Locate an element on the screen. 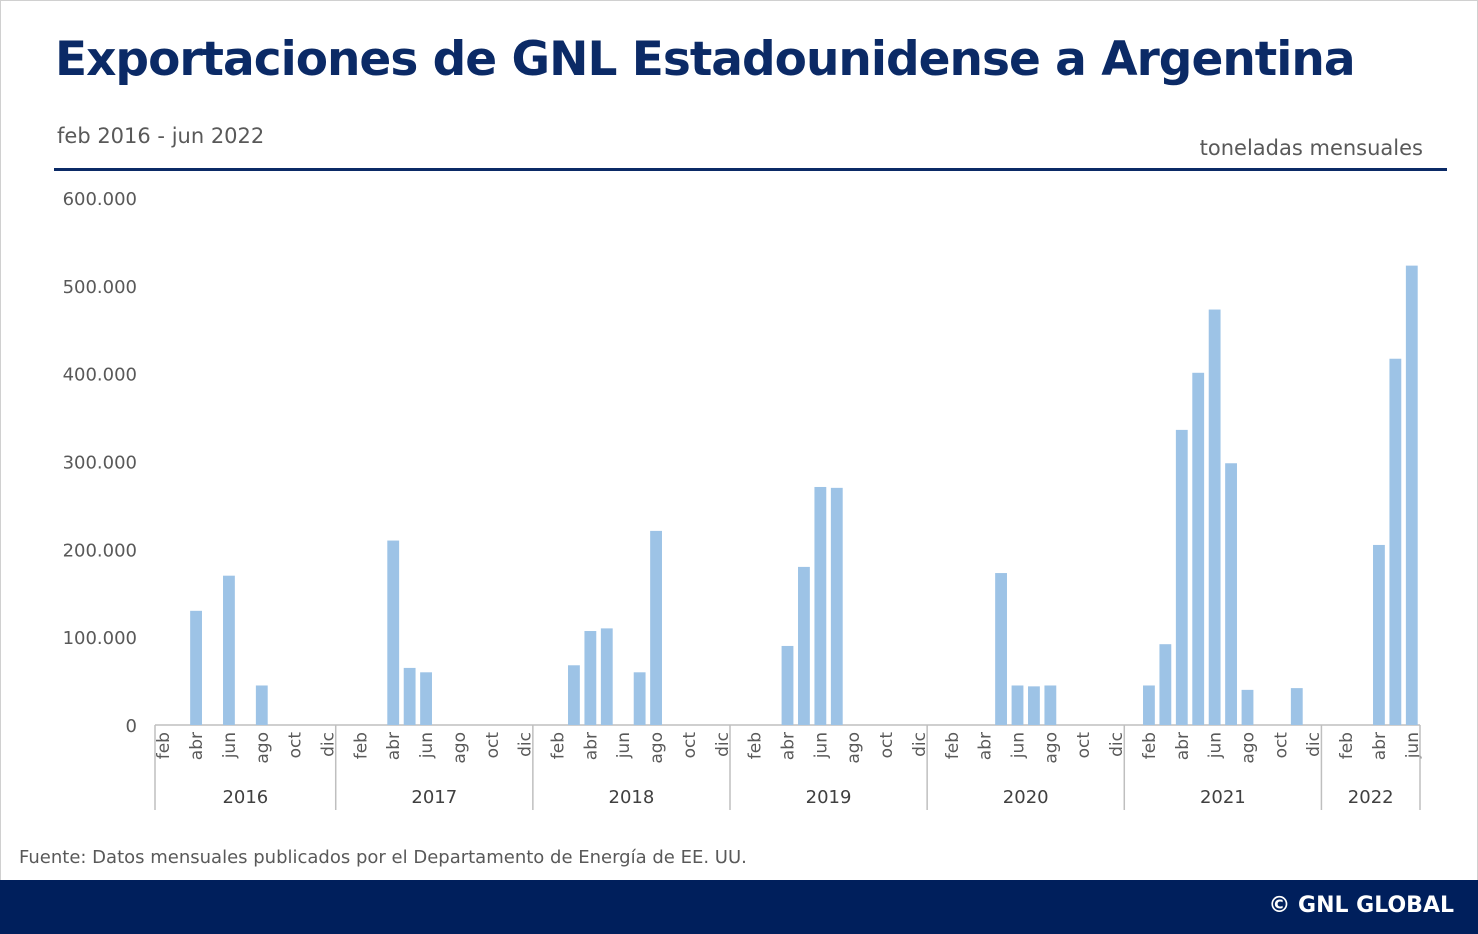 This screenshot has width=1478, height=934. title-divider is located at coordinates (750, 169).